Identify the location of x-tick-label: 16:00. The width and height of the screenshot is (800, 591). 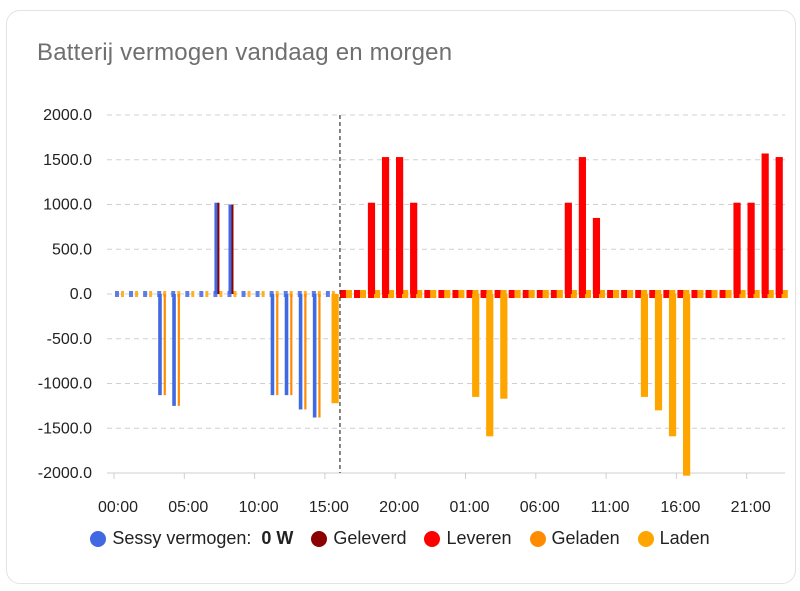
(680, 507).